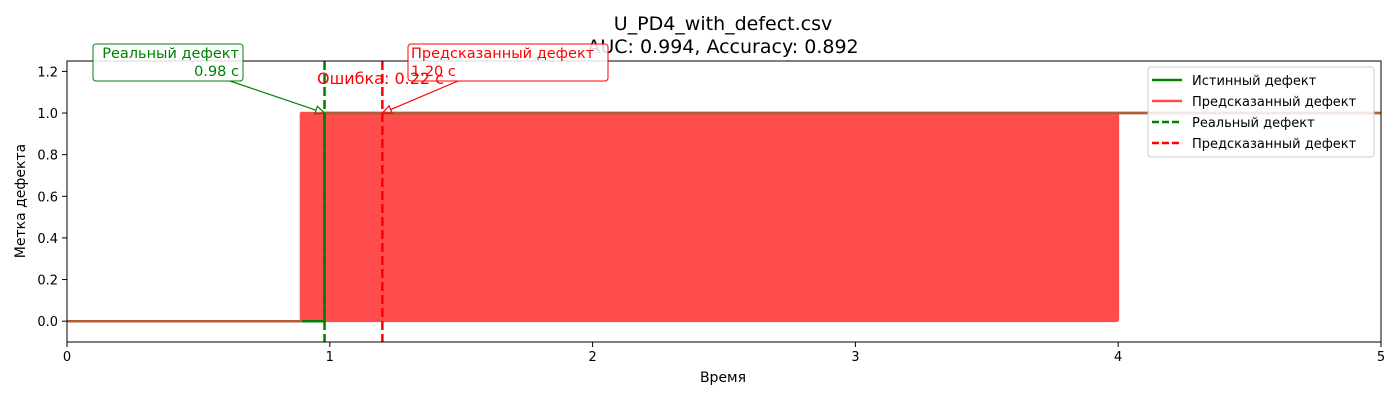 The height and width of the screenshot is (400, 1400). I want to click on x-tick-label: 1, so click(330, 357).